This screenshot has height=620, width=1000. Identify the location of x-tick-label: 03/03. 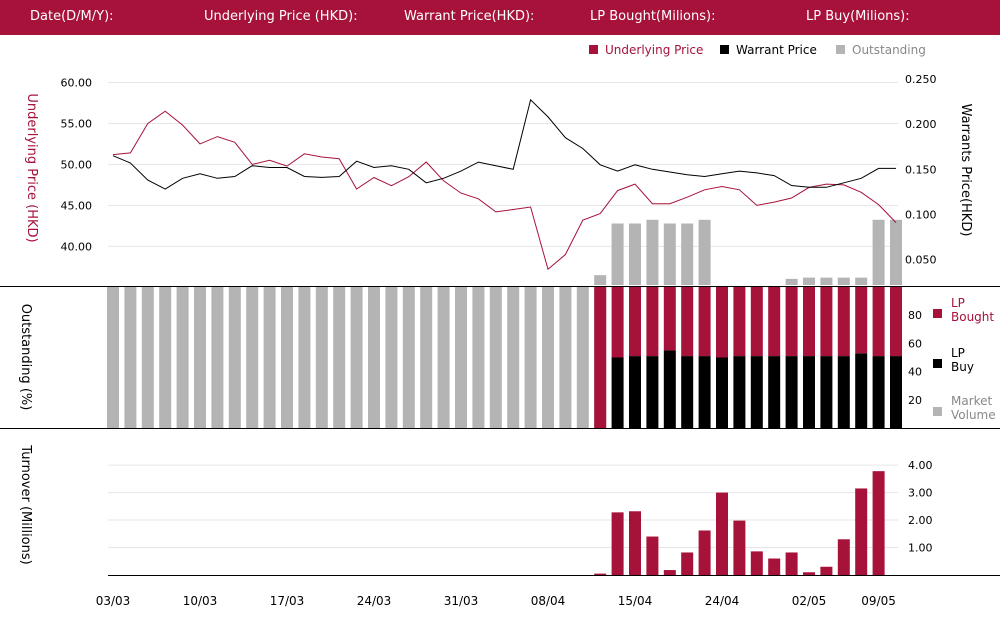
(113, 601).